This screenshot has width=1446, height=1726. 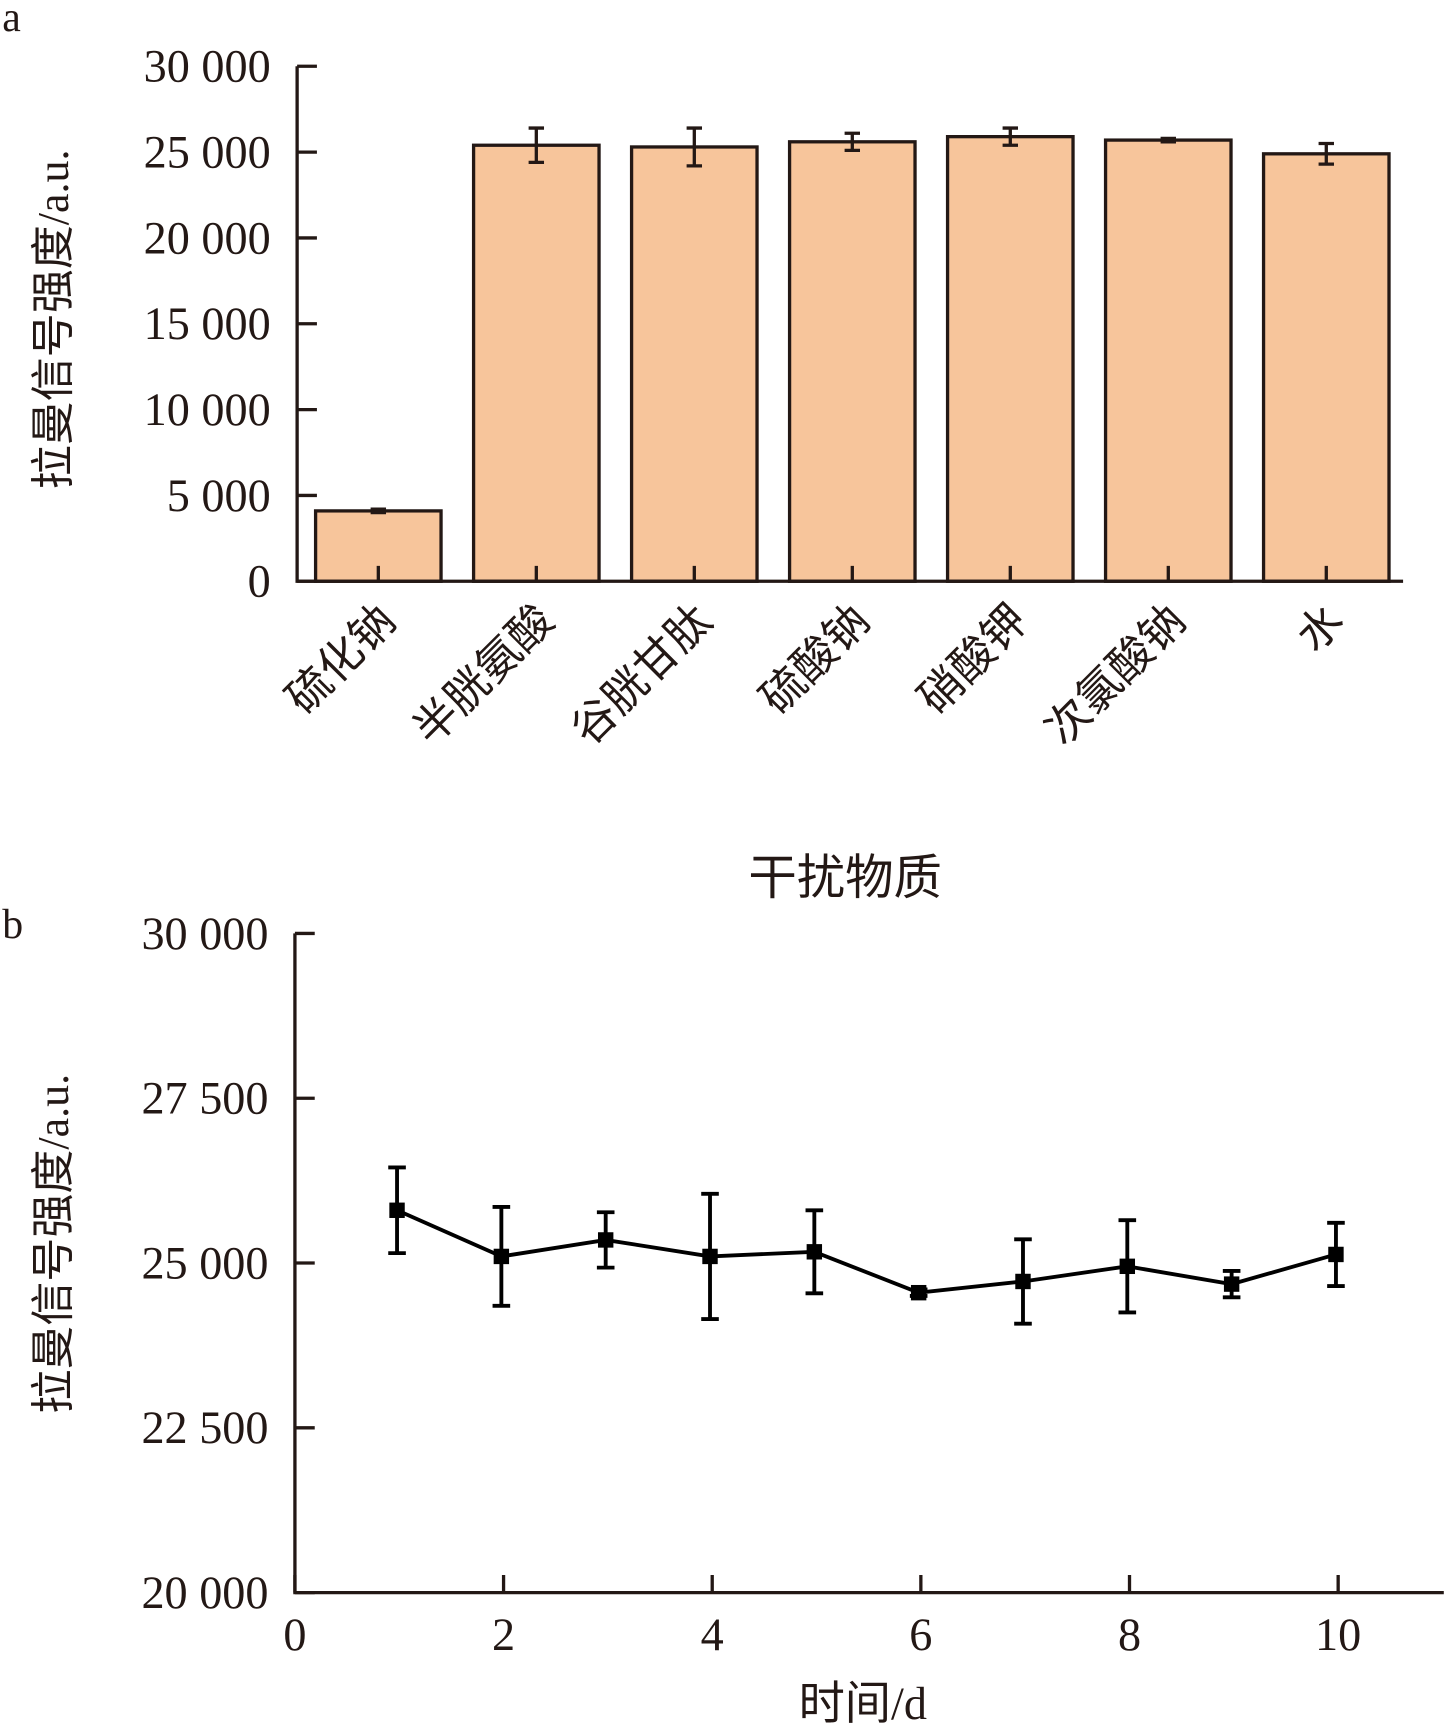 I want to click on x-tick-label: 谷胱甘肽, so click(x=641, y=675).